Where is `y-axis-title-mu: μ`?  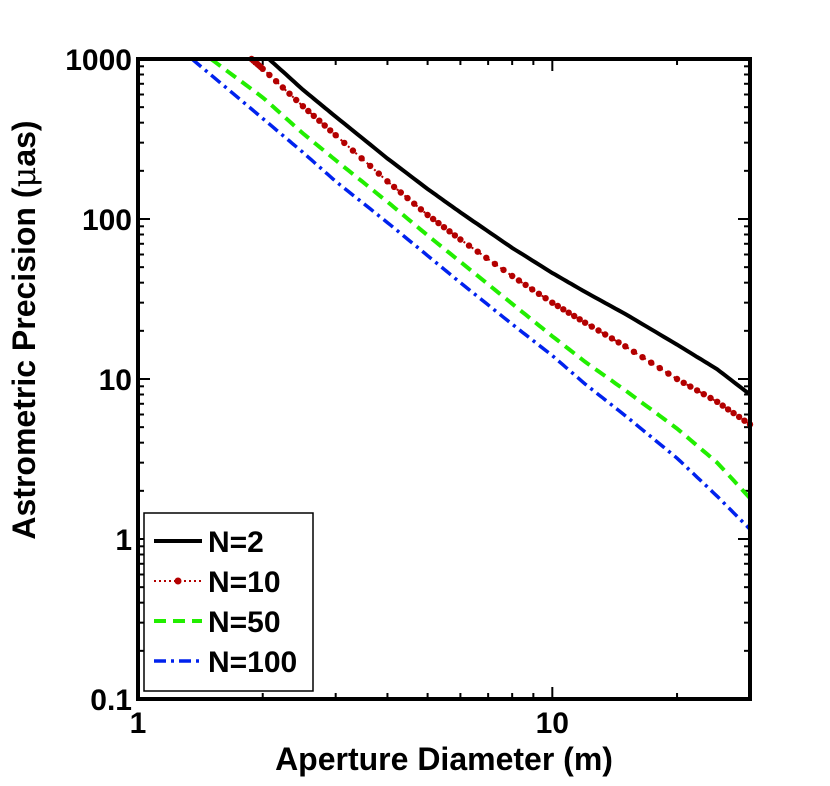 y-axis-title-mu: μ is located at coordinates (24, 177).